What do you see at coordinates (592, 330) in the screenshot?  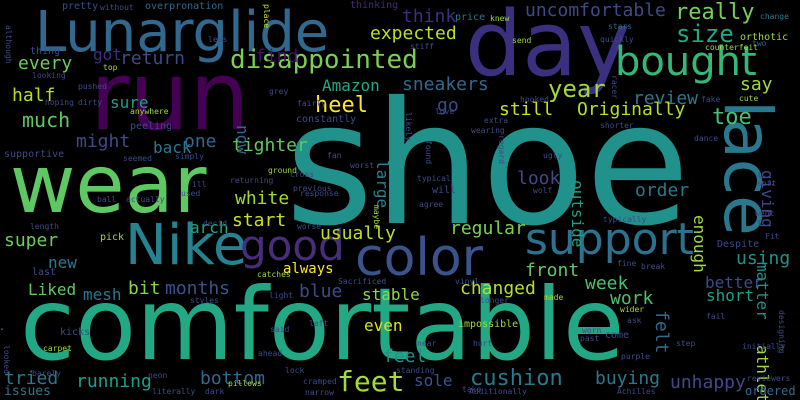 I see `word-worn: worn` at bounding box center [592, 330].